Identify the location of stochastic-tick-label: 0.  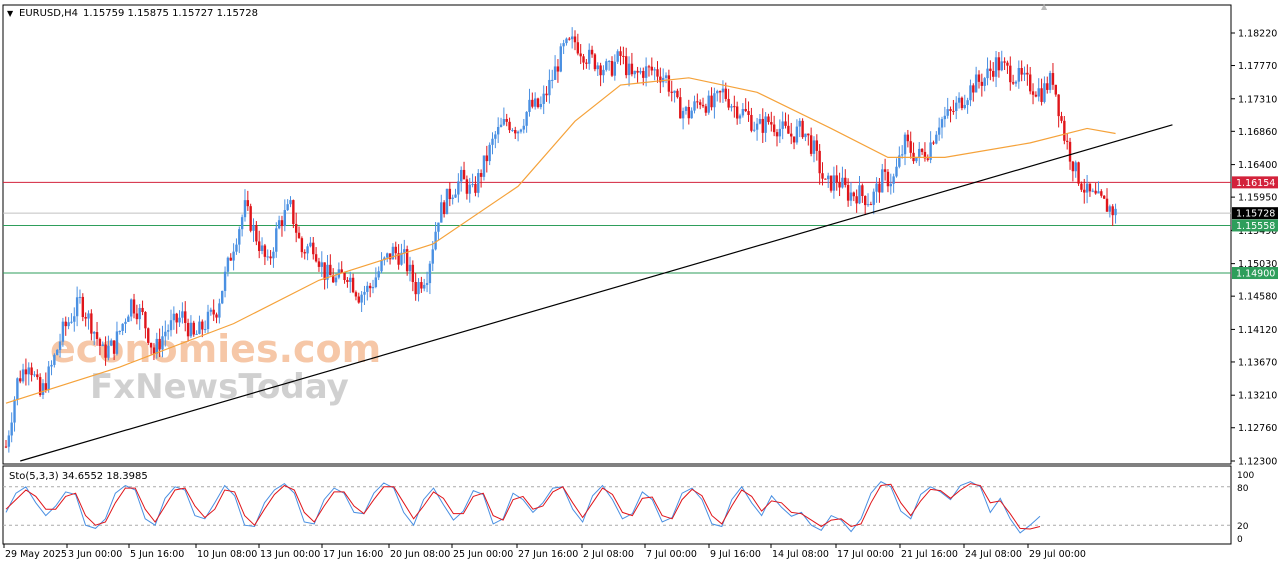
(1240, 540).